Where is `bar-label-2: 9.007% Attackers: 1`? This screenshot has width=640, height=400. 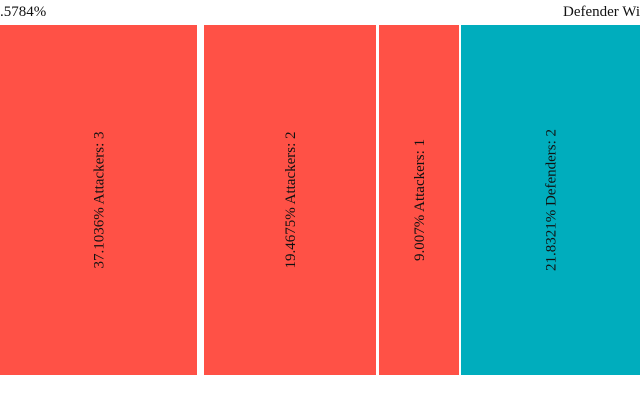 bar-label-2: 9.007% Attackers: 1 is located at coordinates (420, 200).